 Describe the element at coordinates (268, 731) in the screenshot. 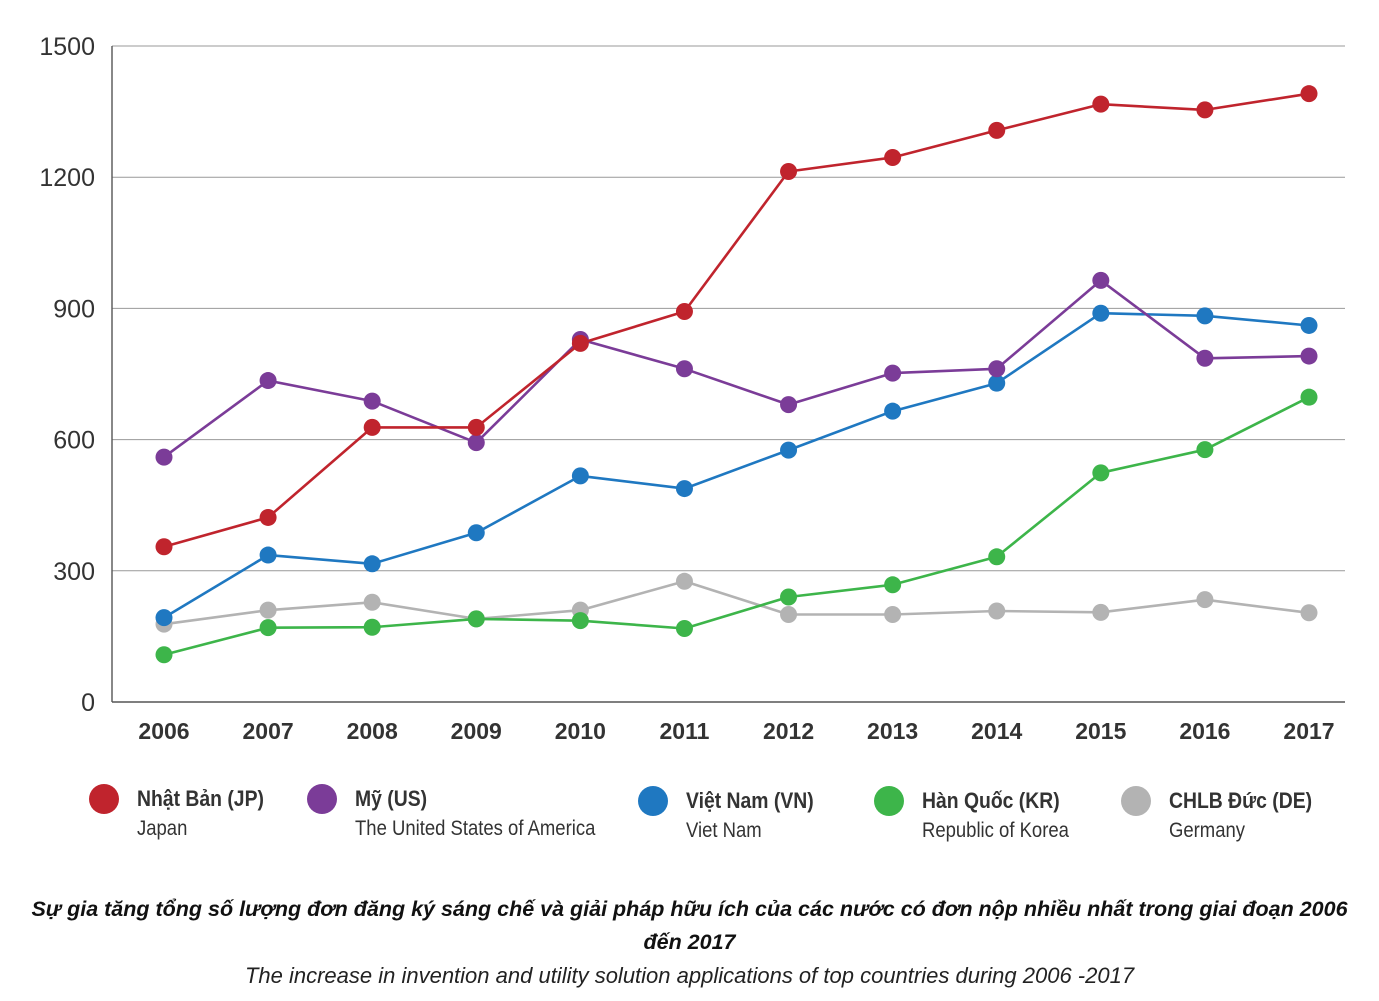

I see `x-tick-label: 2007` at that location.